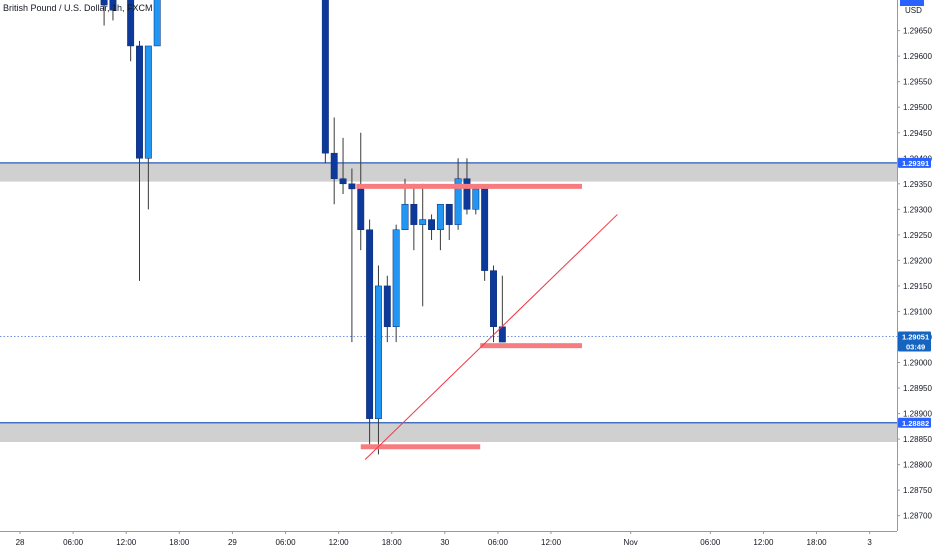 The width and height of the screenshot is (932, 550). I want to click on price-tag-label: 1.29391, so click(915, 163).